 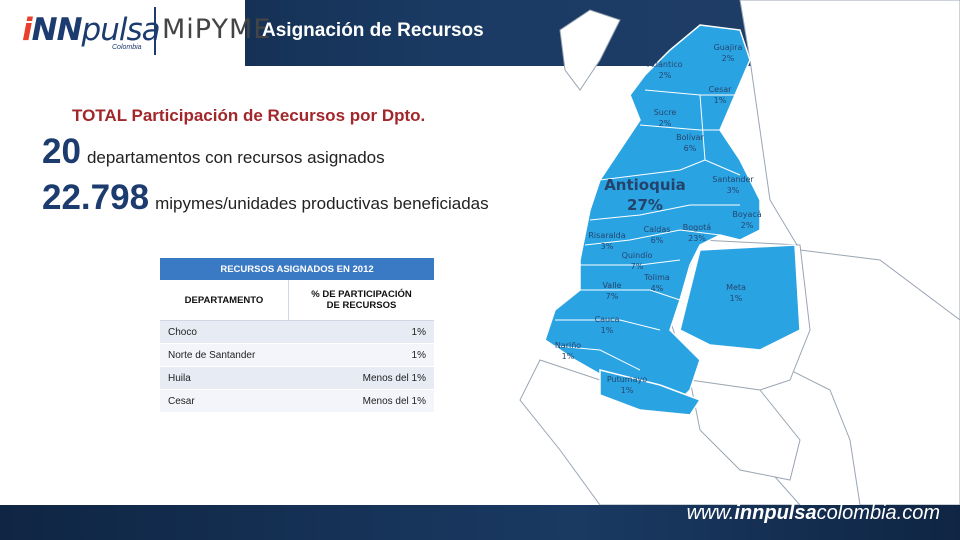 What do you see at coordinates (736, 298) in the screenshot?
I see `map-percent-meta: 1%` at bounding box center [736, 298].